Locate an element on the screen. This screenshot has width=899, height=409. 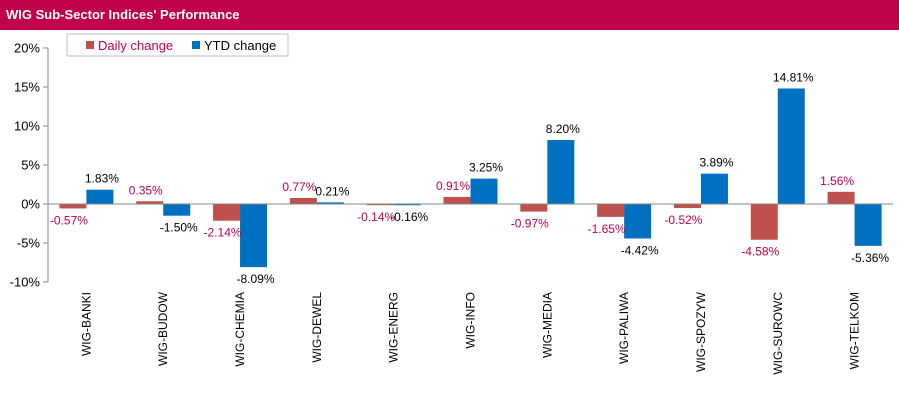
data-label: 0.35% is located at coordinates (146, 190).